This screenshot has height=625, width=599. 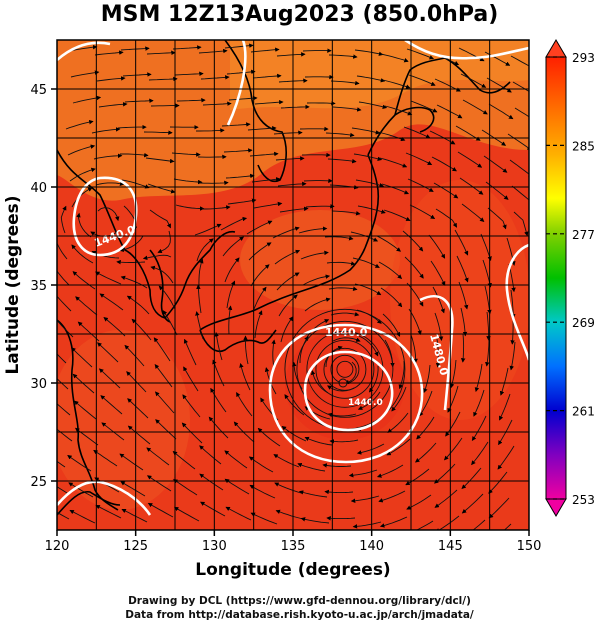 I want to click on y-tick-label: 40, so click(x=38, y=188).